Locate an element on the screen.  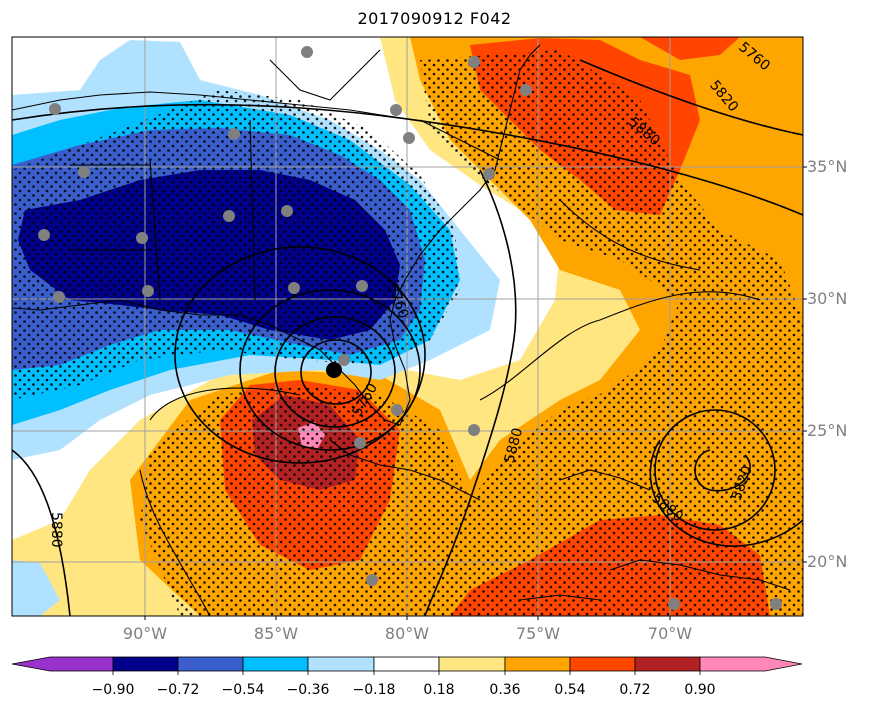
lon-label-70: 70°W is located at coordinates (670, 633).